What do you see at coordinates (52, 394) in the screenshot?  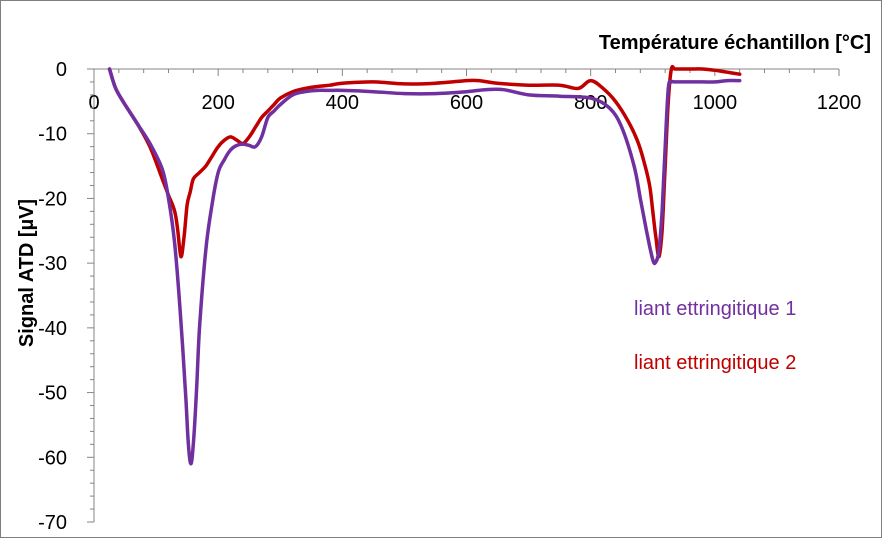 I see `y-tick-label: -50` at bounding box center [52, 394].